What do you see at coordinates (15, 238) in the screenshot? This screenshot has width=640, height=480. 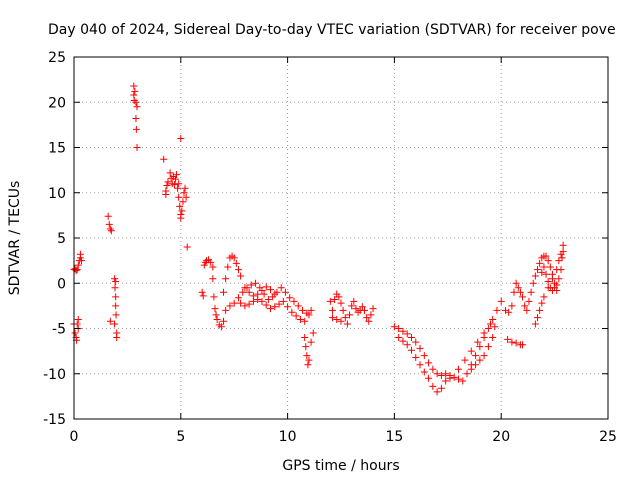 I see `y-axis-label: SDTVAR / TECUs` at bounding box center [15, 238].